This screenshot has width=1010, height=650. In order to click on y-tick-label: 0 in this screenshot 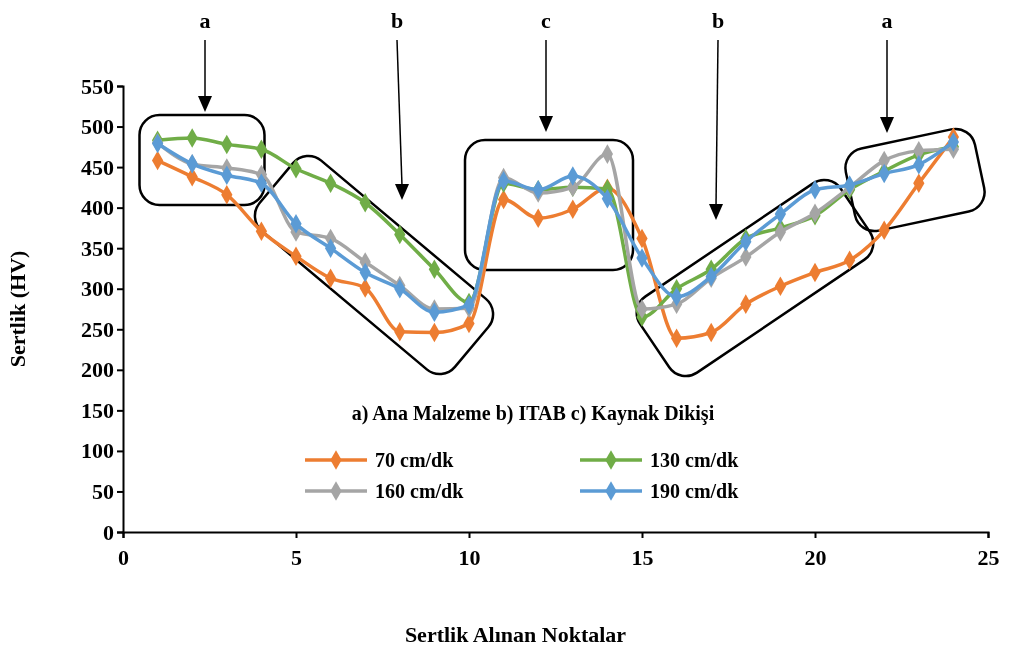, I will do `click(108, 532)`.